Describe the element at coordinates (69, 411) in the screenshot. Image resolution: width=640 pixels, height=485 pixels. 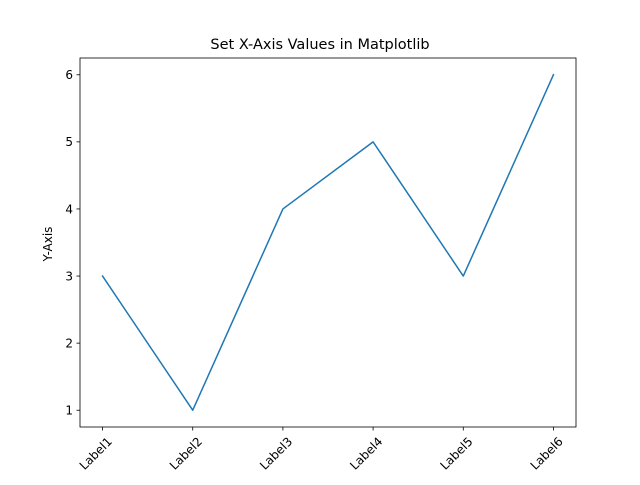
I see `y-tick-label: 1` at that location.